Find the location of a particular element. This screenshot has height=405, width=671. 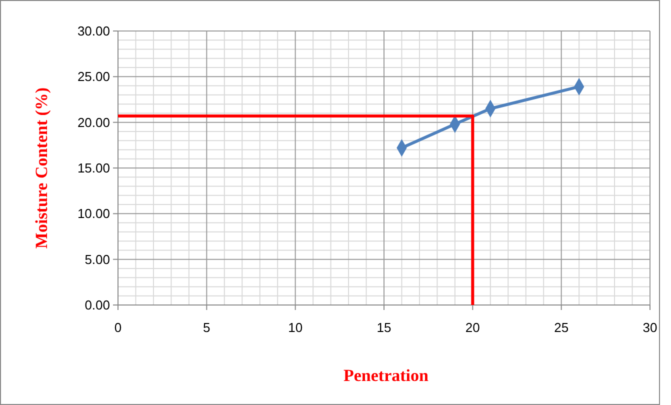

y-tick-label: 15.00 is located at coordinates (93, 168).